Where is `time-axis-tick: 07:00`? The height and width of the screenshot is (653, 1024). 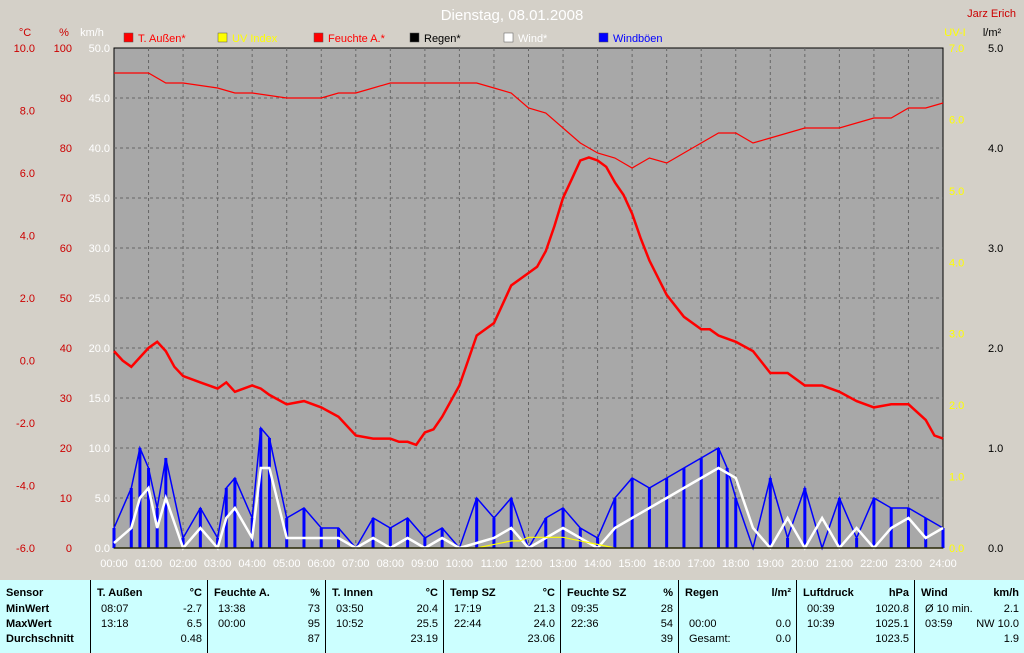
time-axis-tick: 07:00 is located at coordinates (356, 564).